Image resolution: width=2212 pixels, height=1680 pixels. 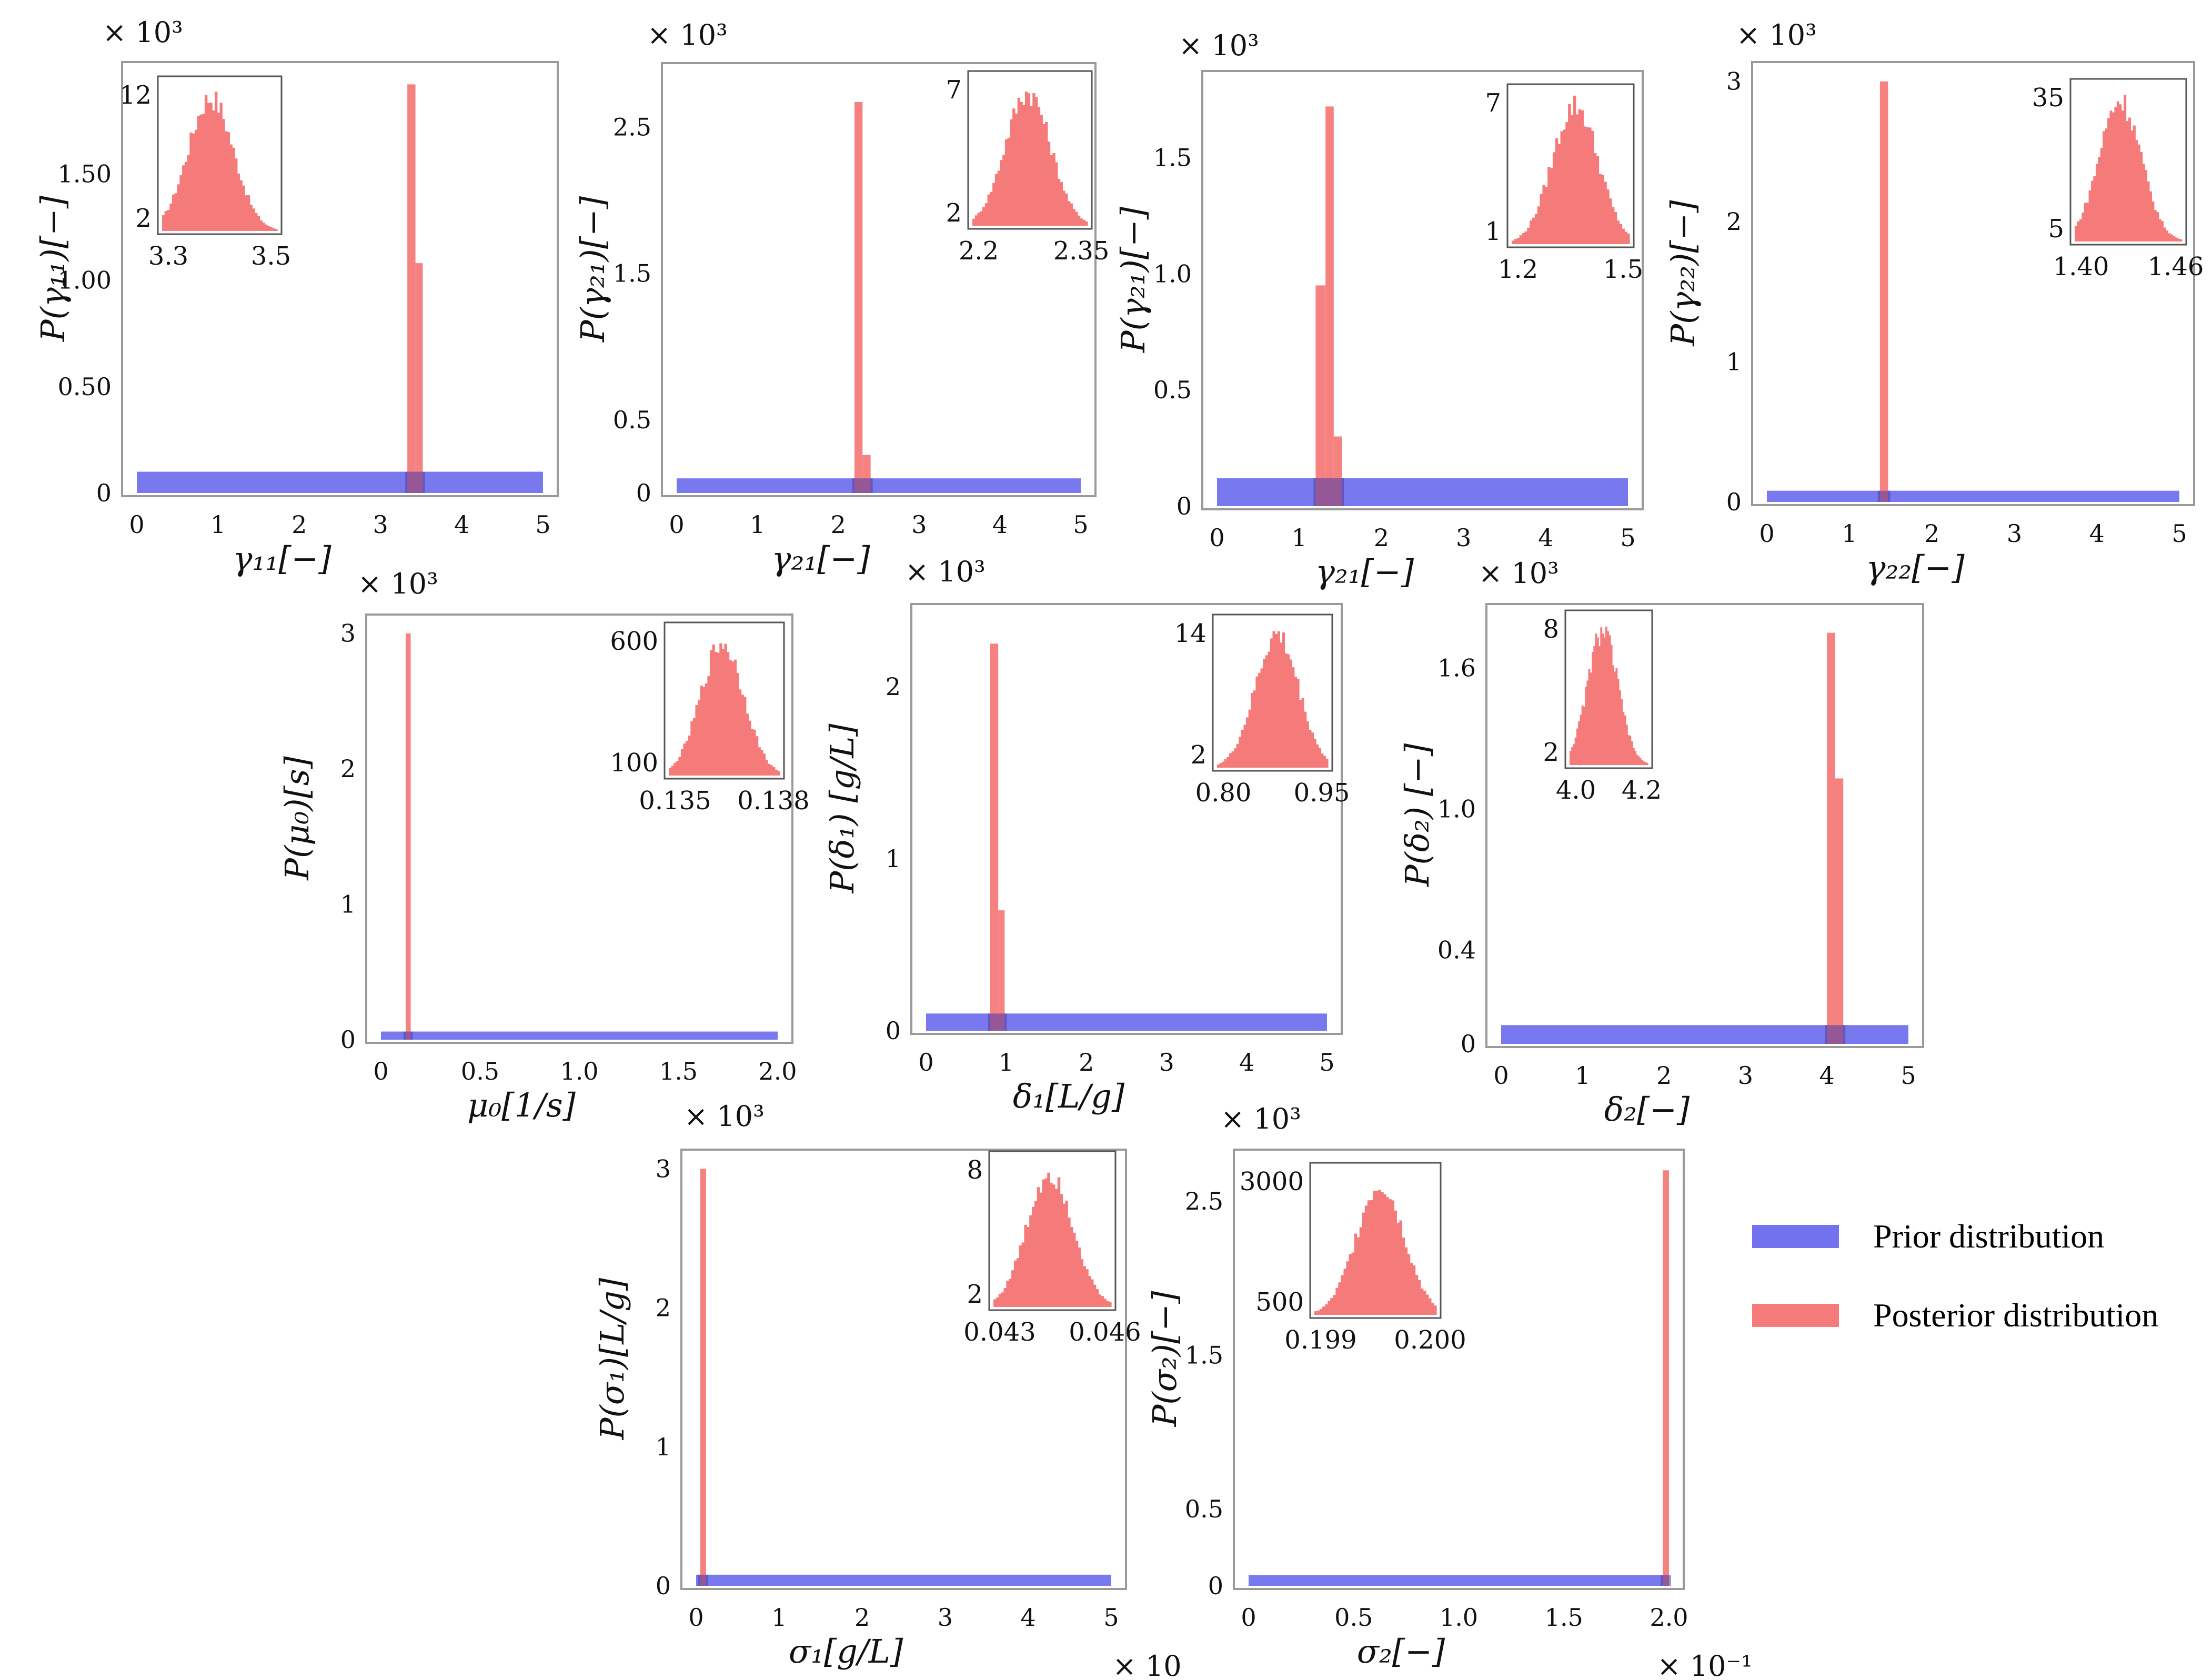 What do you see at coordinates (846, 1651) in the screenshot?
I see `x-axis-label: σ₁[g/L]` at bounding box center [846, 1651].